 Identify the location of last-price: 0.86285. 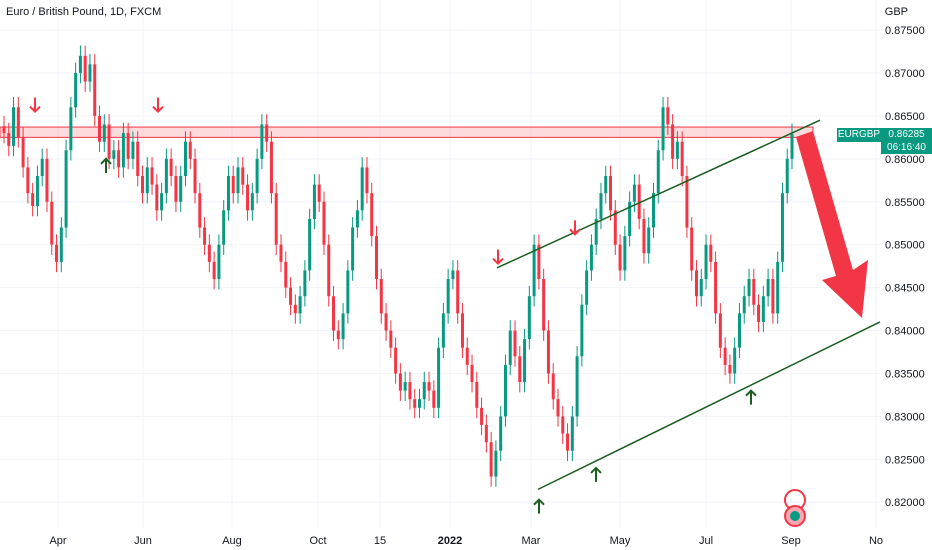
(906, 134).